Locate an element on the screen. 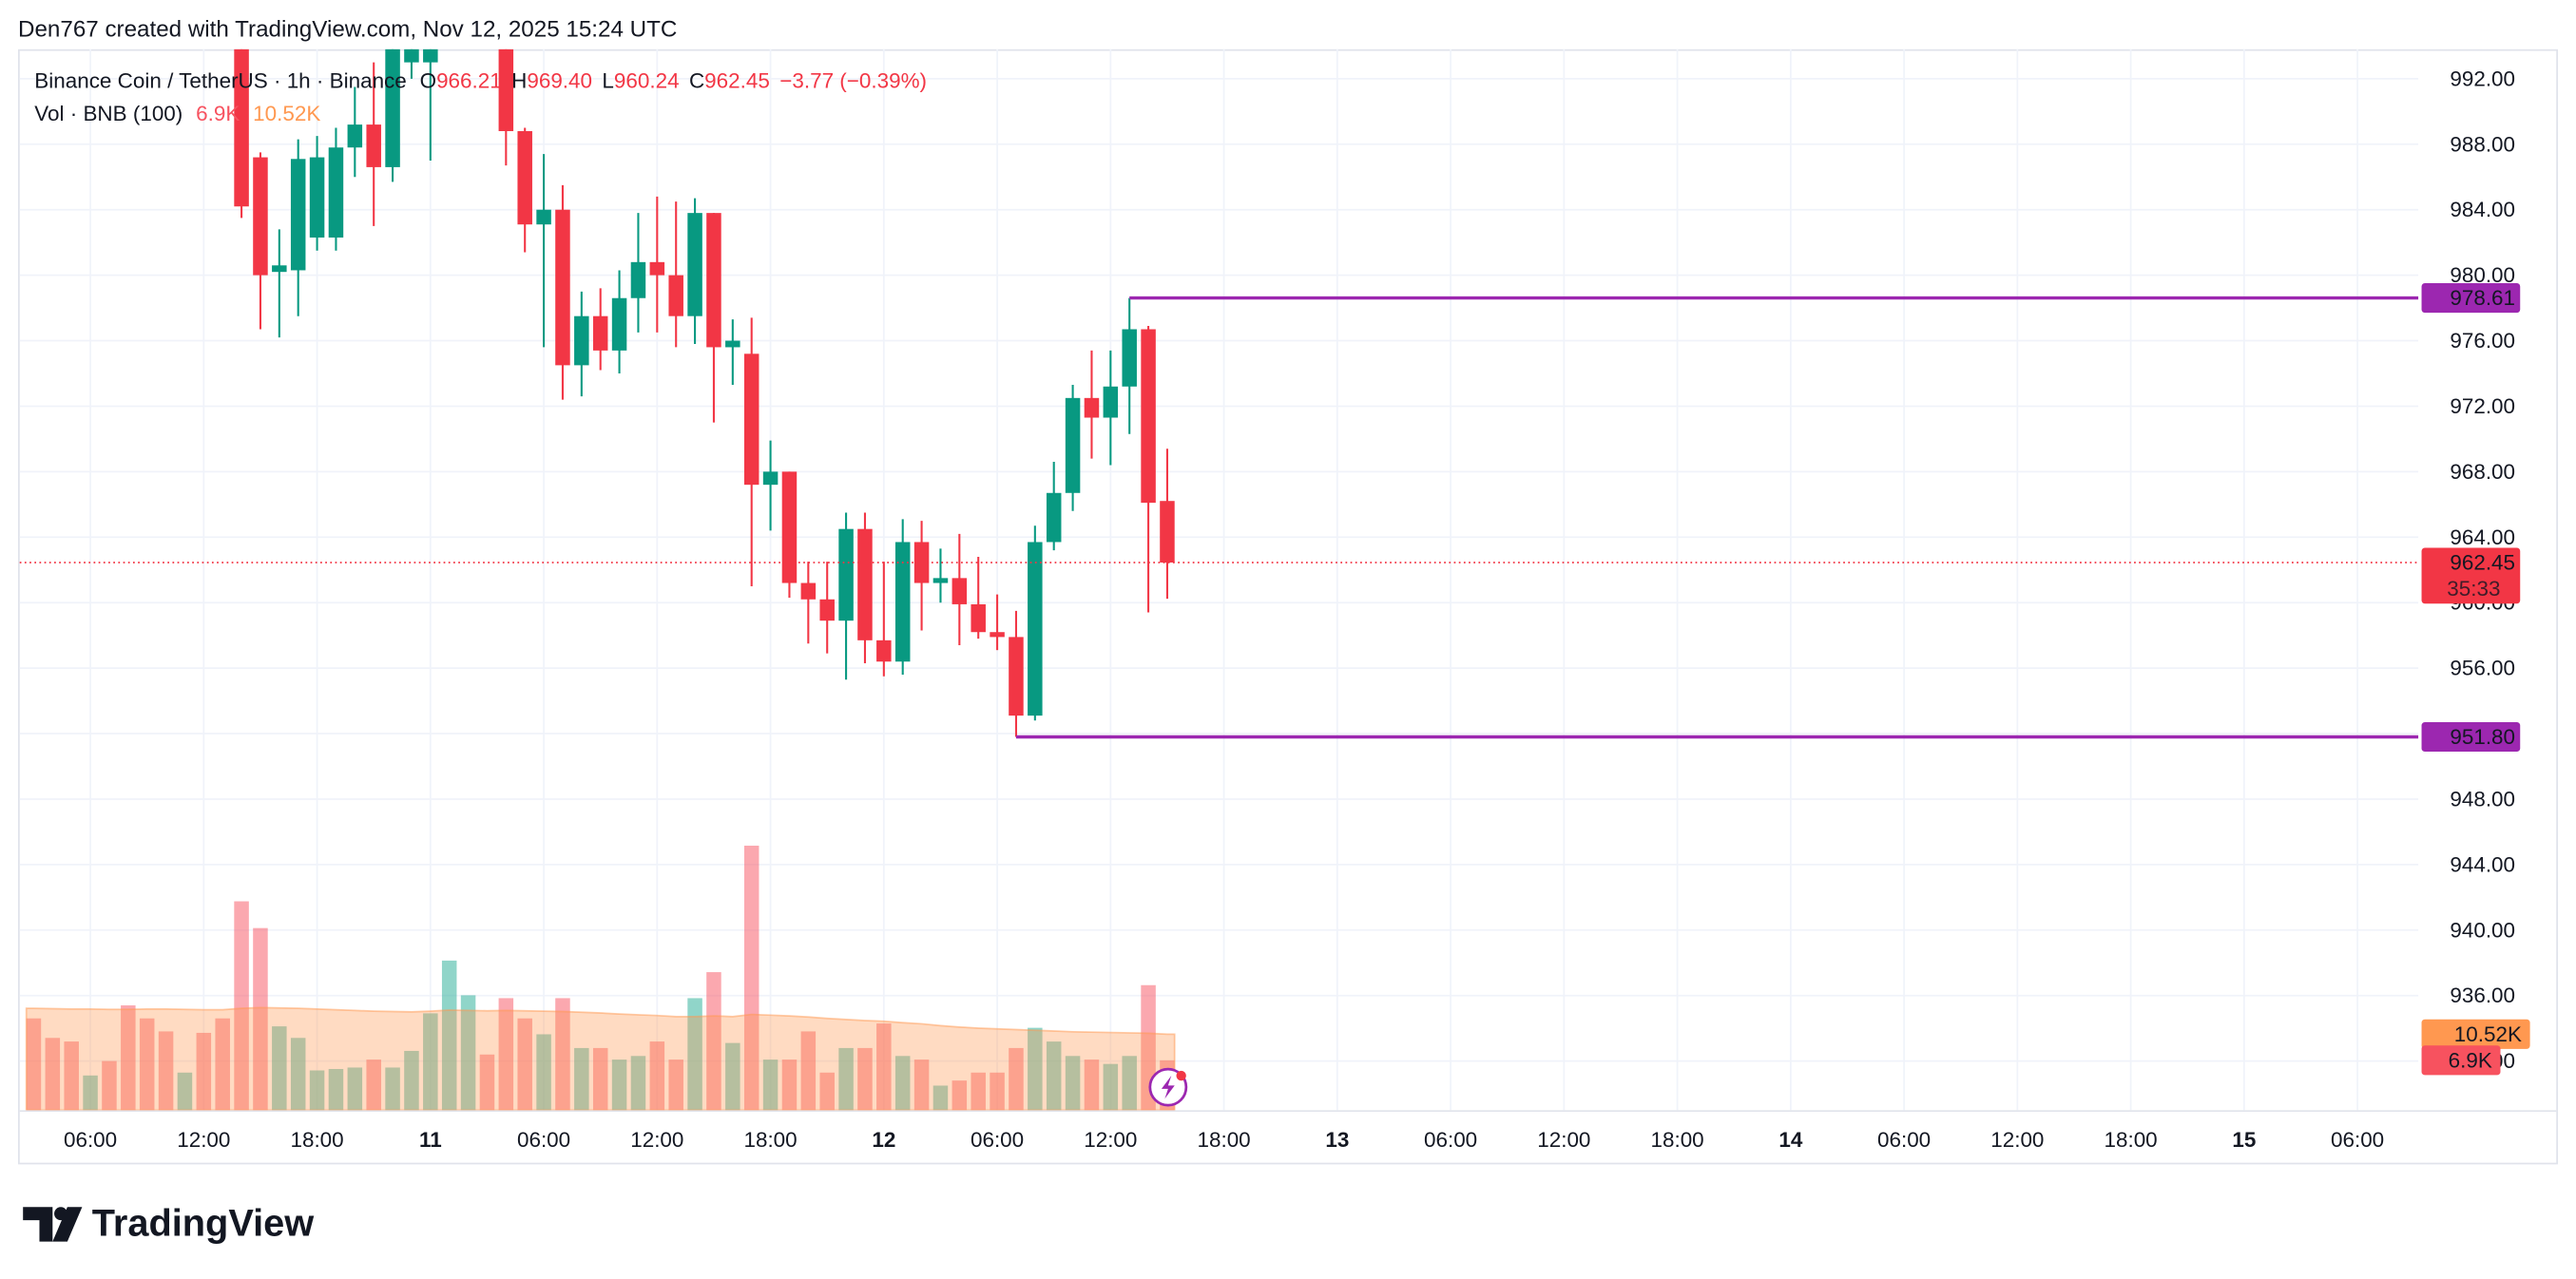 This screenshot has width=2576, height=1279. replay-icon is located at coordinates (1168, 1087).